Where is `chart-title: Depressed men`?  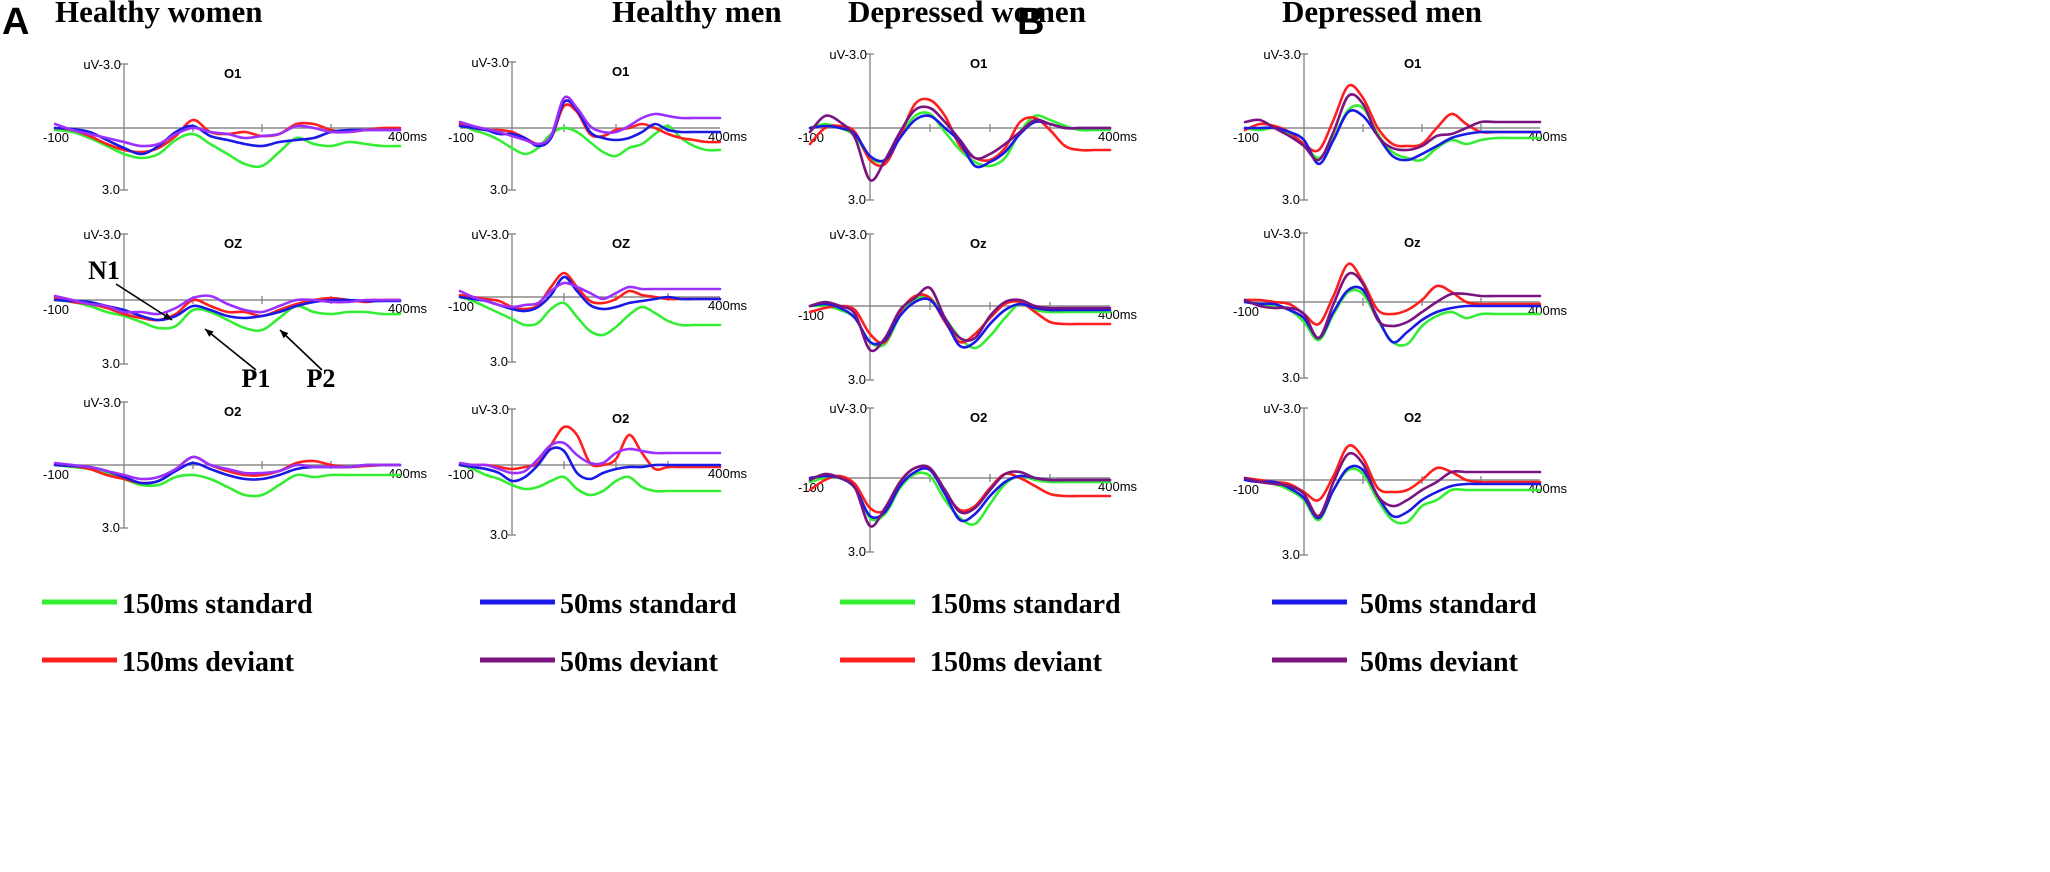 chart-title: Depressed men is located at coordinates (1382, 14).